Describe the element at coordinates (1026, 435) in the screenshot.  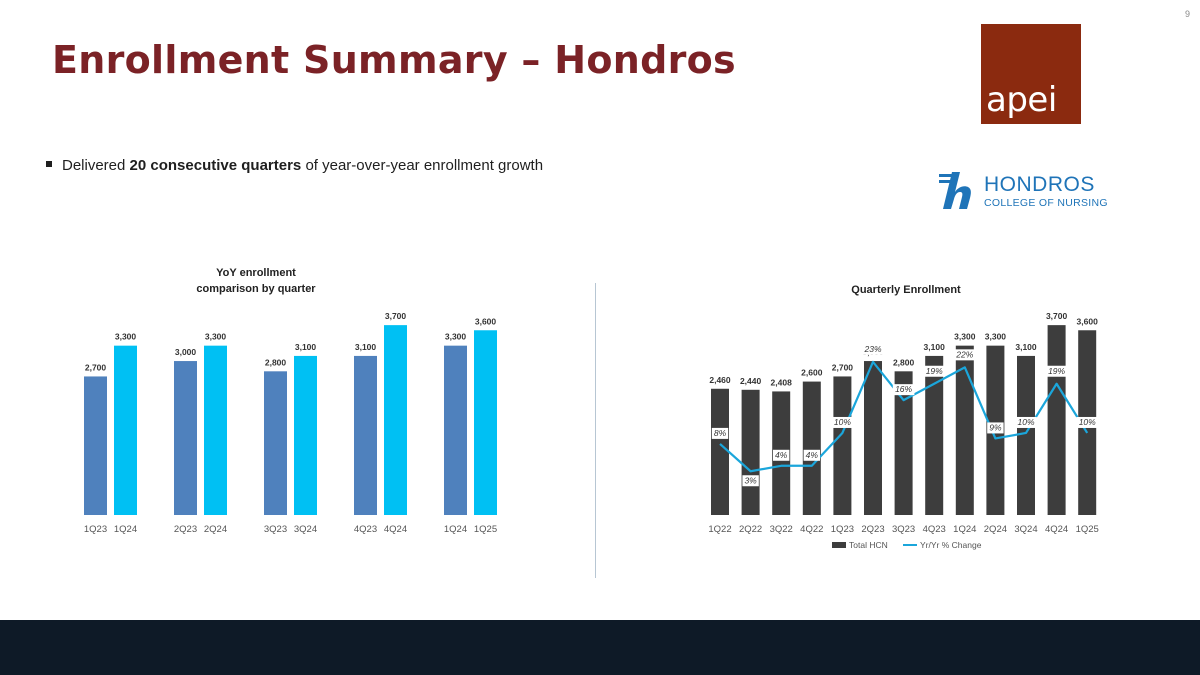
I see `hcn-bar-3q24` at that location.